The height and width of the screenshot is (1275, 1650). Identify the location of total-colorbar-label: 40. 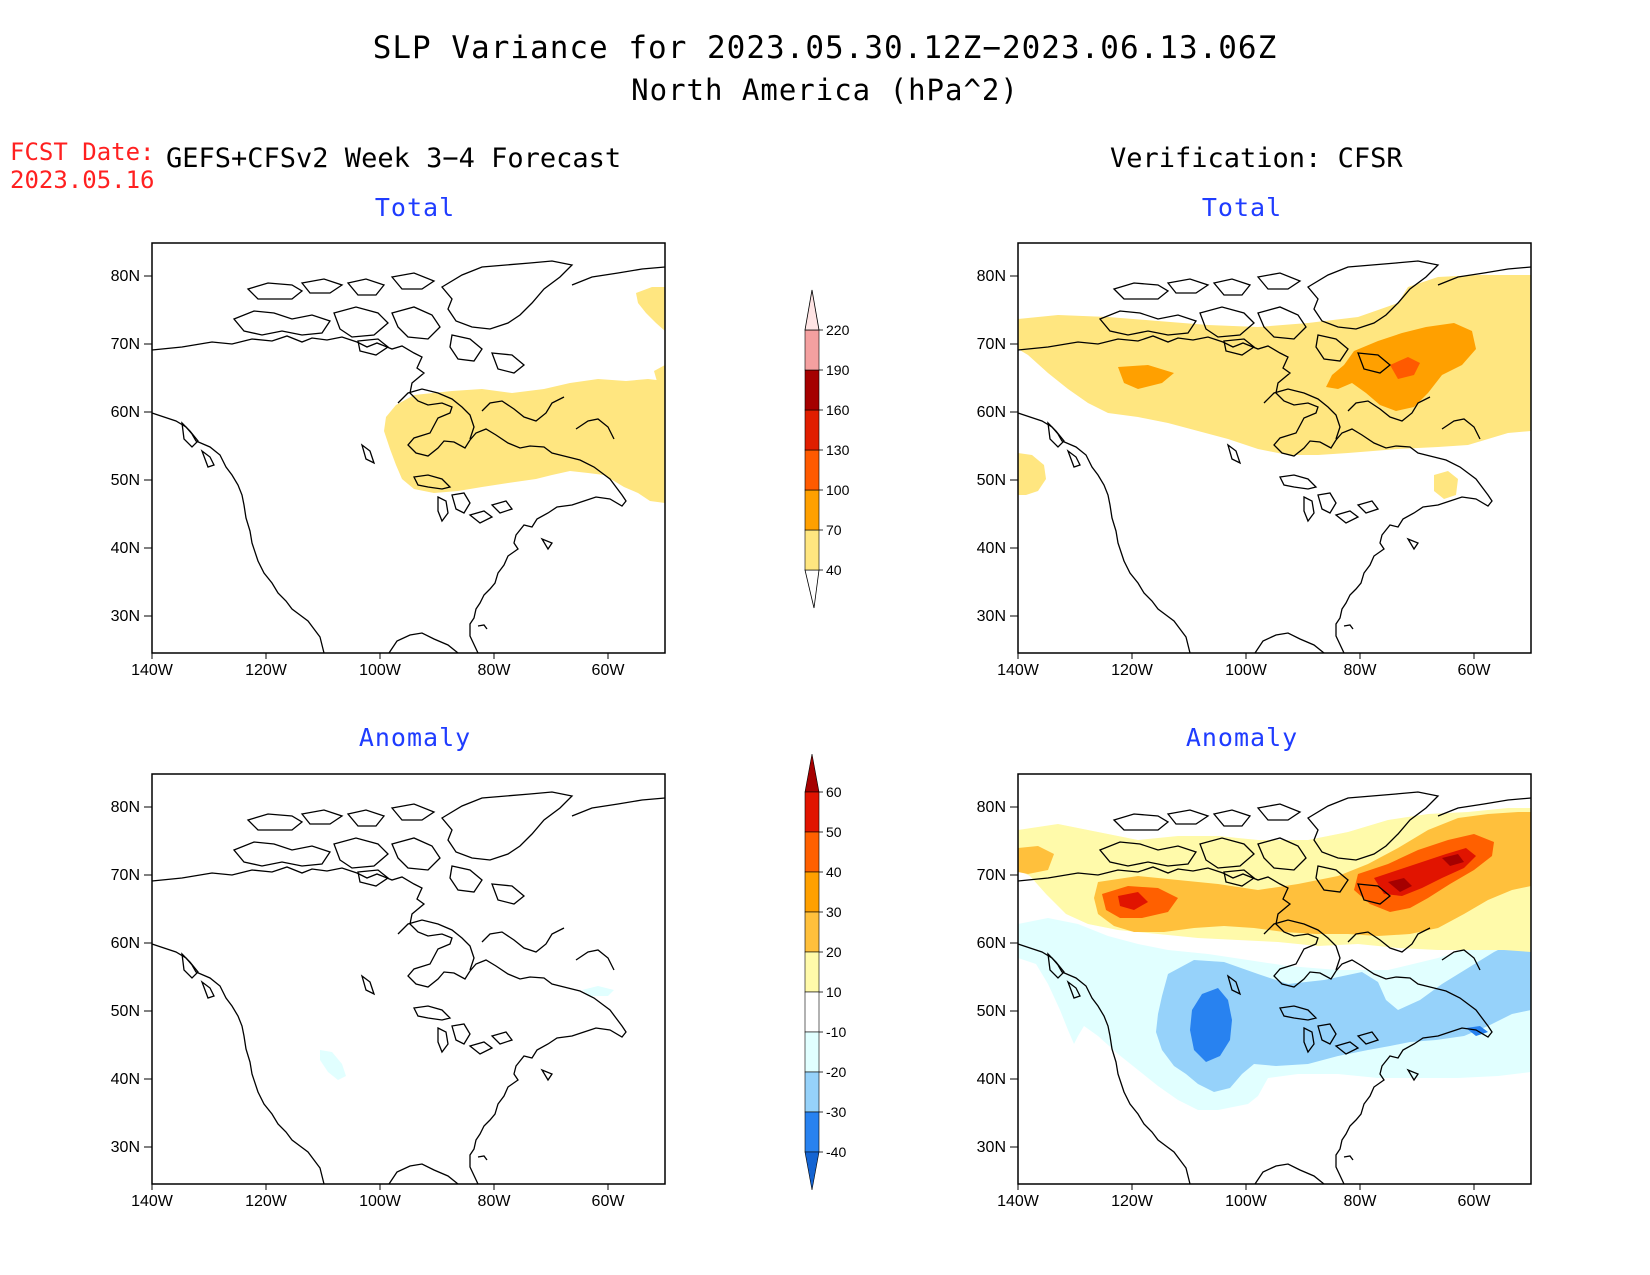
(834, 570).